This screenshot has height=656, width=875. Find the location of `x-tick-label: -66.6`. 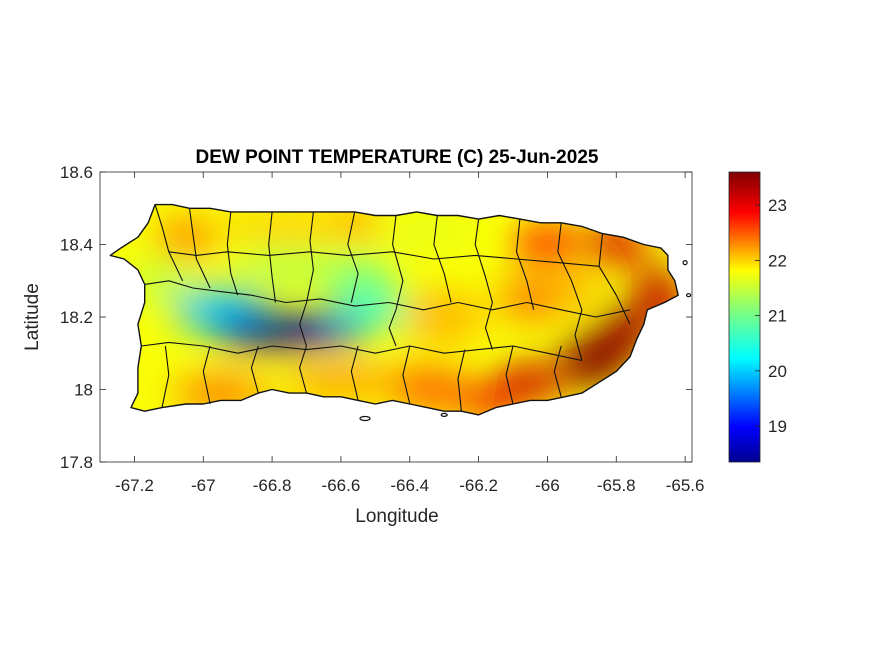

x-tick-label: -66.6 is located at coordinates (341, 485).